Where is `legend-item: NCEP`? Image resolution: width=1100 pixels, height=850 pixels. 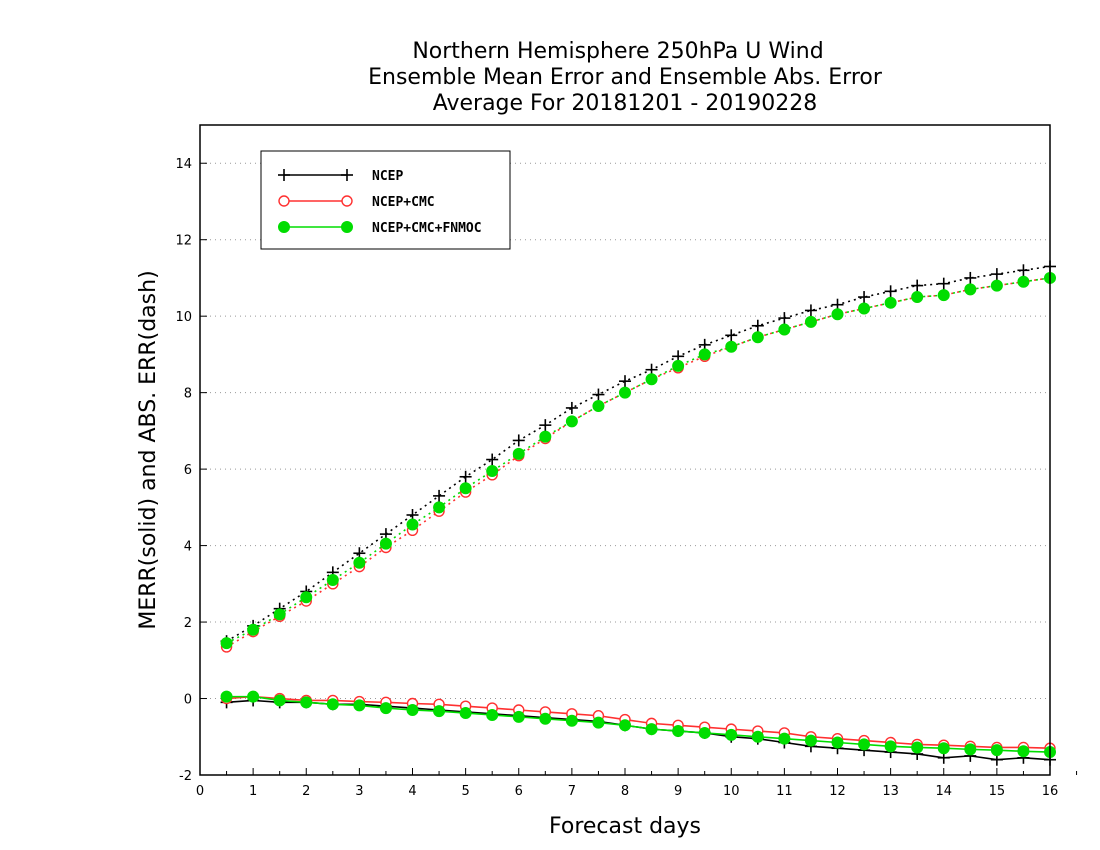
legend-item: NCEP is located at coordinates (340, 176).